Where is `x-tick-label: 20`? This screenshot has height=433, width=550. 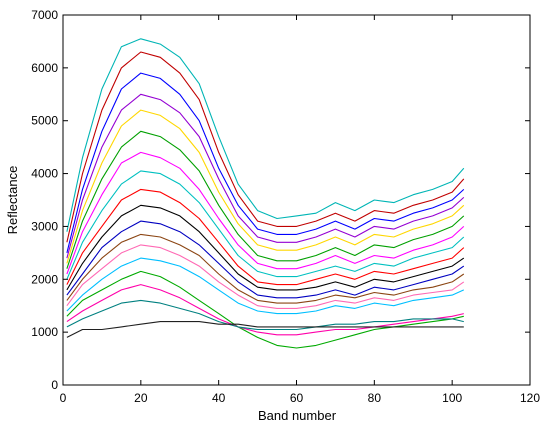 x-tick-label: 20 is located at coordinates (141, 398).